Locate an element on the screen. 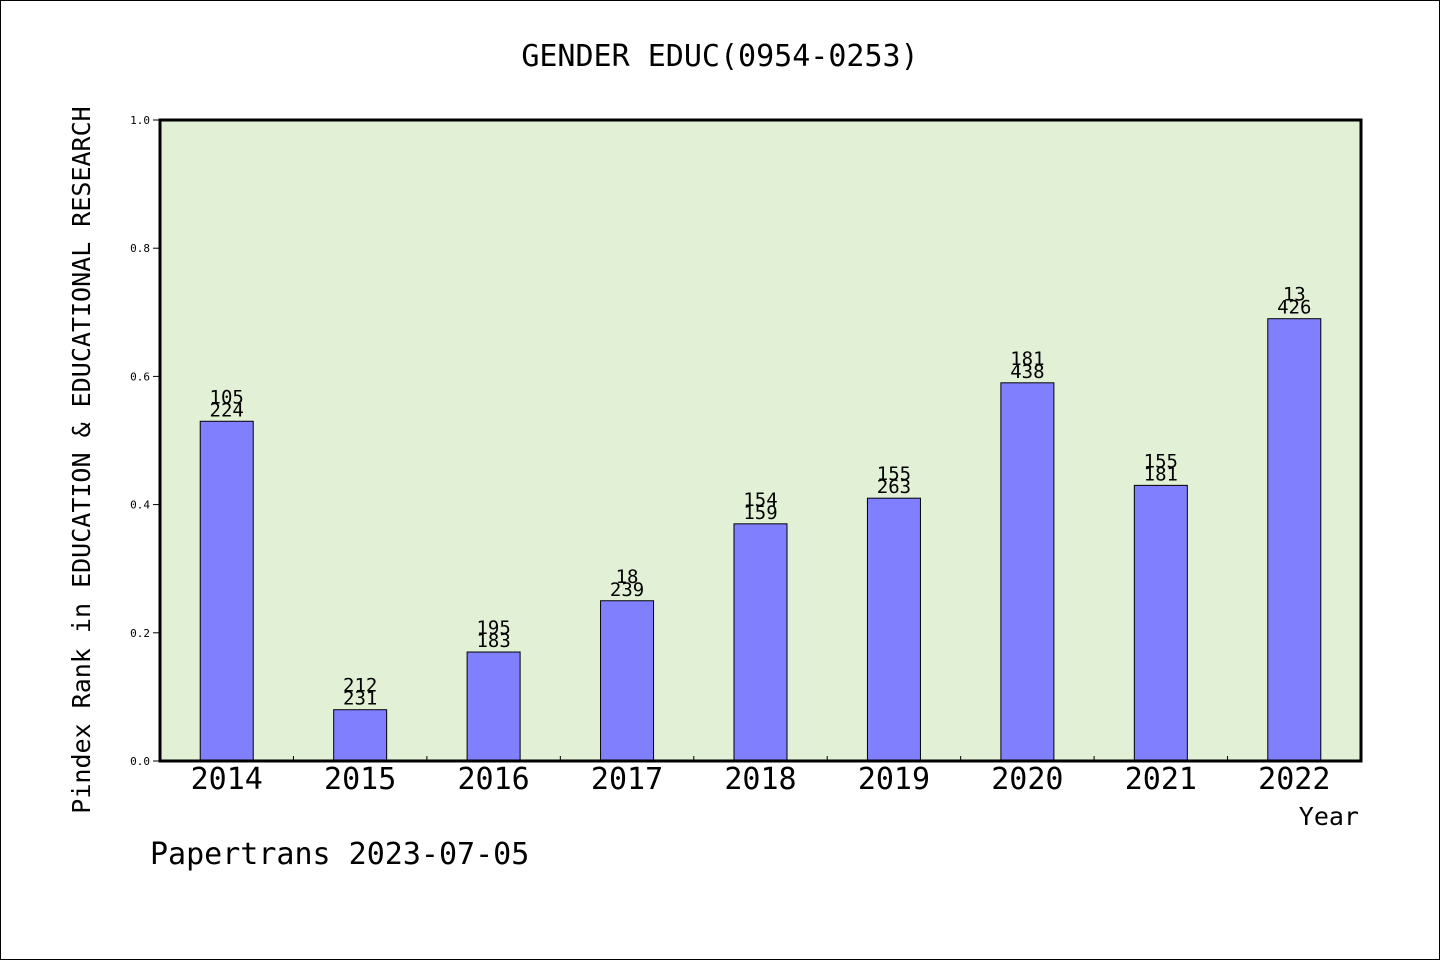  bar-label-top: 154 is located at coordinates (760, 500).